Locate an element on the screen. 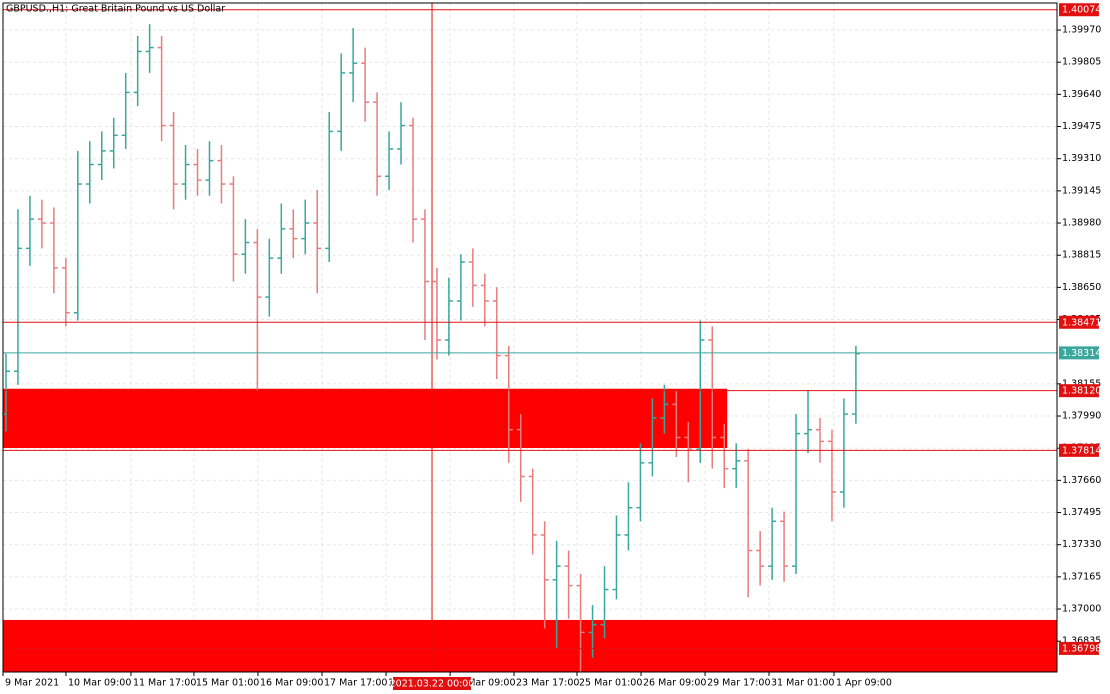  y-tick-label: 1.39145 is located at coordinates (1081, 190).